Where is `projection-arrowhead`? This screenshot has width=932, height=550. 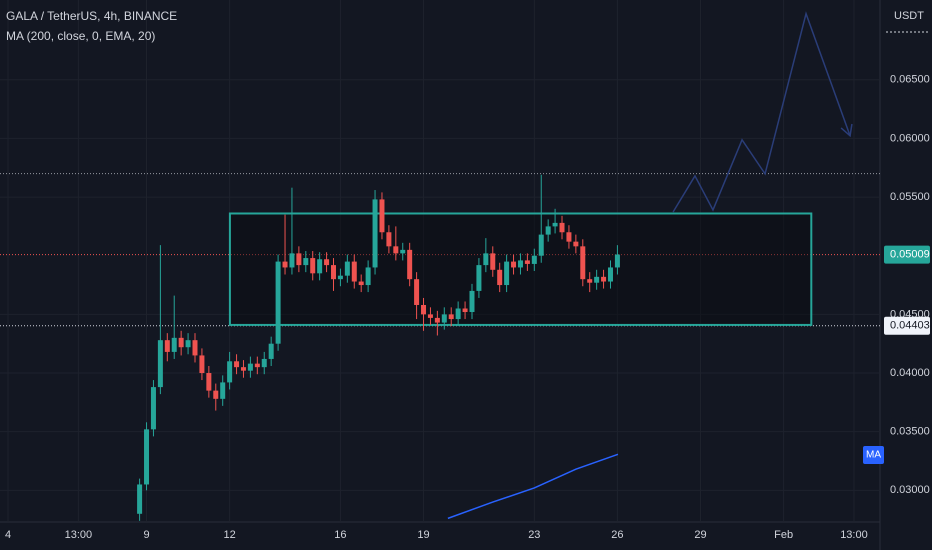
projection-arrowhead is located at coordinates (846, 130).